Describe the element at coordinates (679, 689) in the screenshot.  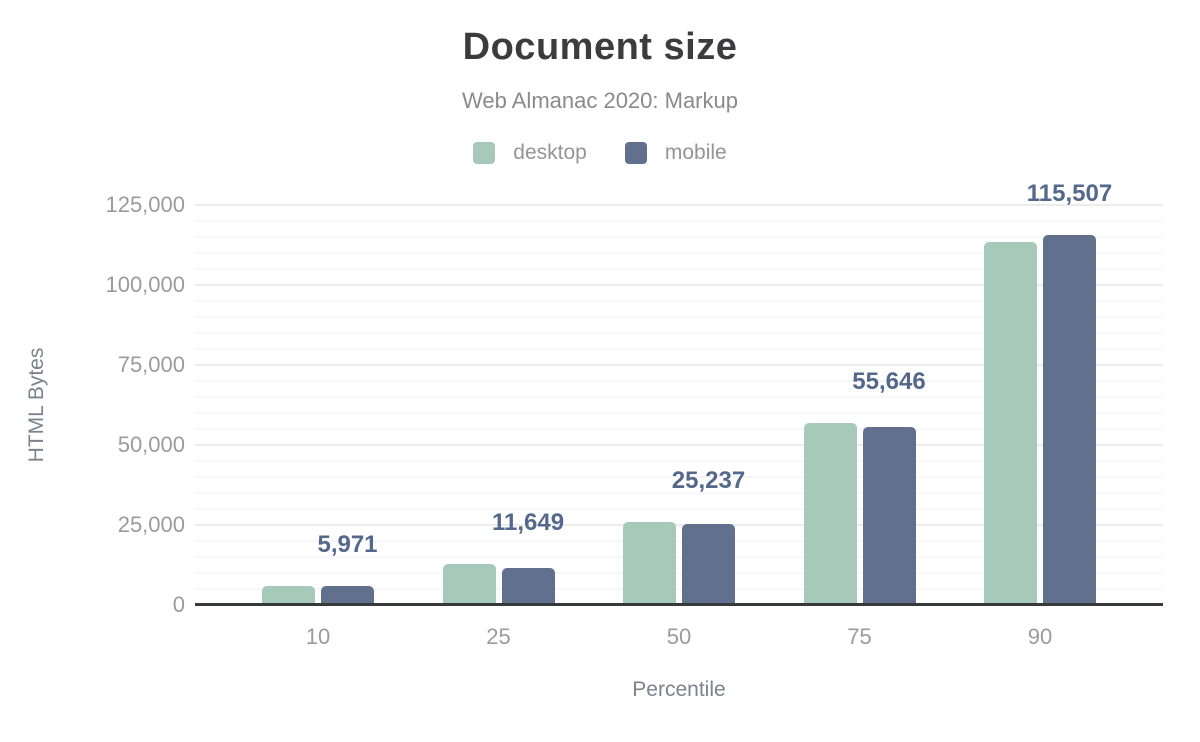
I see `x-axis-title: Percentile` at that location.